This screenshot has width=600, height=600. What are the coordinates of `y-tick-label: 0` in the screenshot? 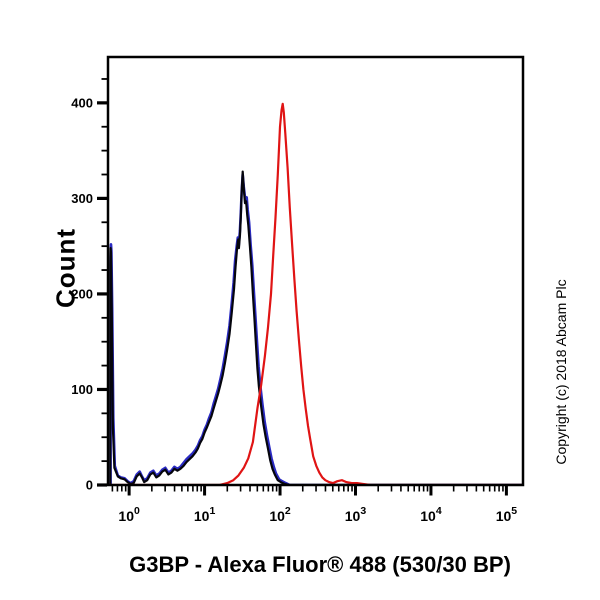 It's located at (89, 485).